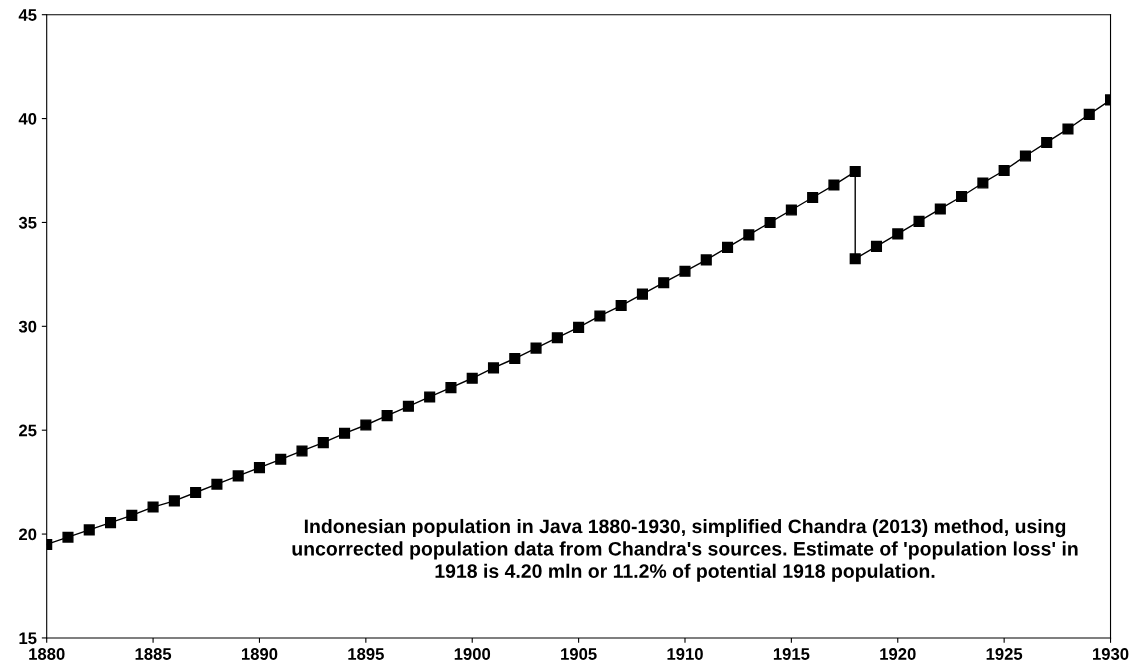 This screenshot has height=668, width=1139. I want to click on x-tick-label: 1920, so click(898, 654).